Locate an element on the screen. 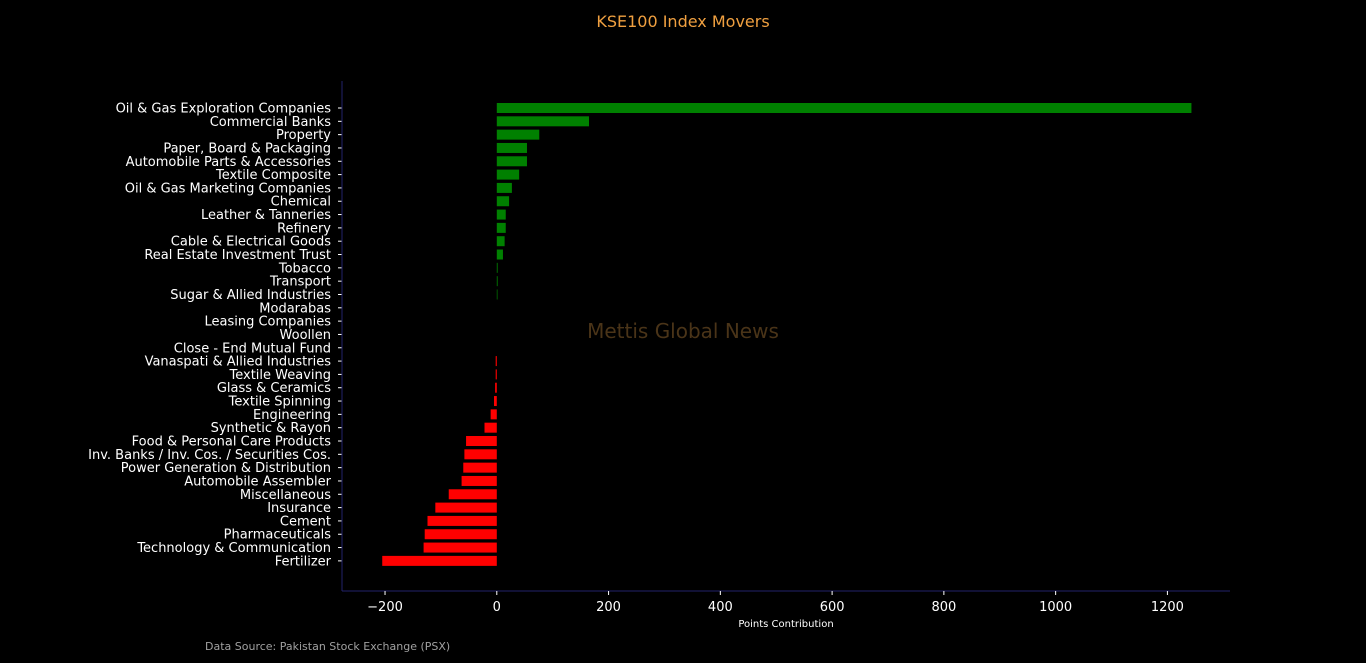  category-label: Tobacco is located at coordinates (304, 268).